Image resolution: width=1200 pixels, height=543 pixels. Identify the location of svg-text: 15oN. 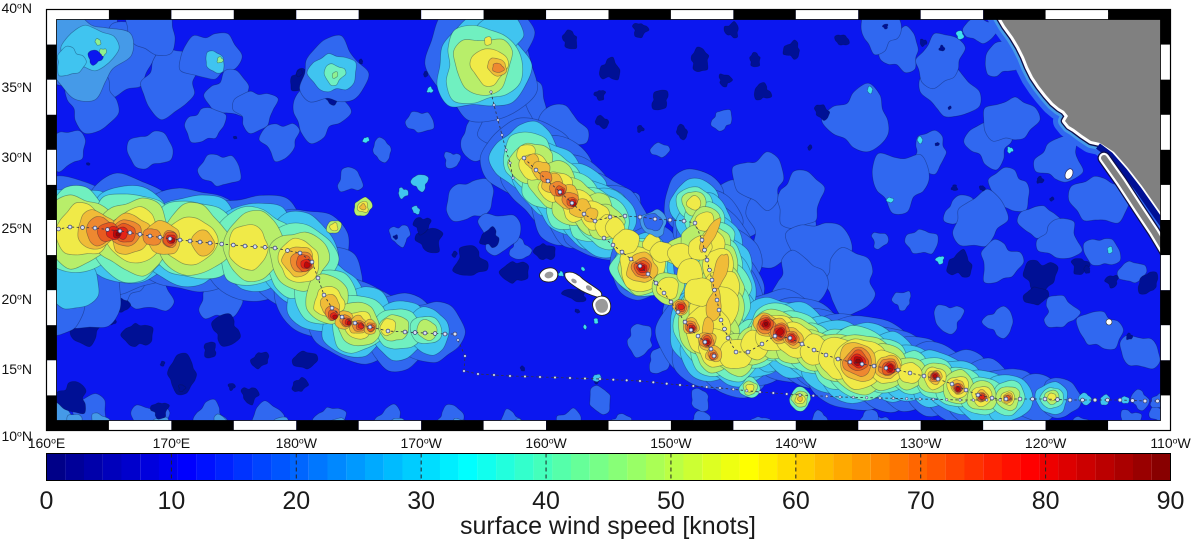
(16, 369).